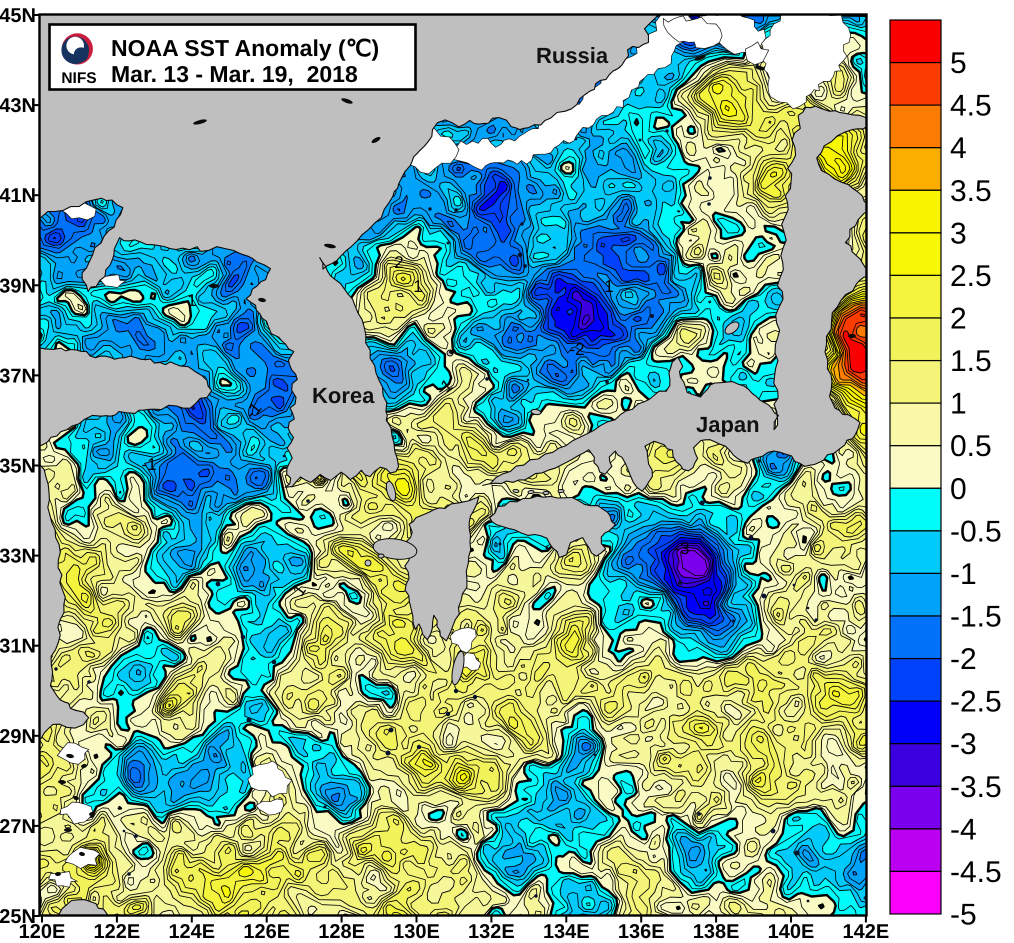  What do you see at coordinates (971, 446) in the screenshot?
I see `svg-text: 0.5` at bounding box center [971, 446].